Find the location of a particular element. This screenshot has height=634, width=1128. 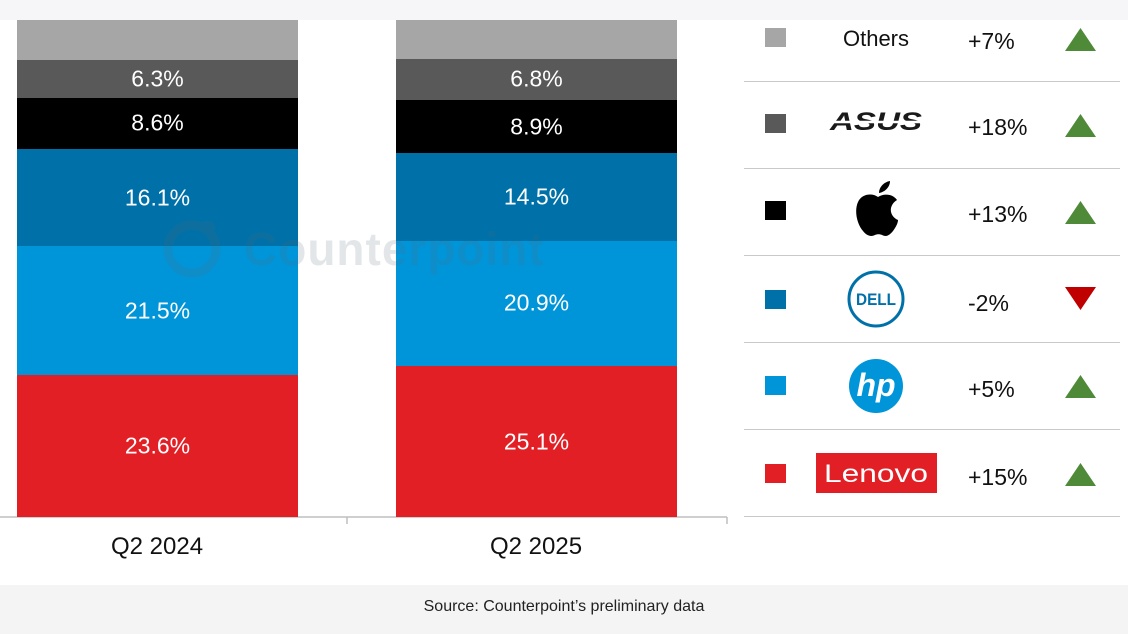

lenovo-logo-icon: Lenovo is located at coordinates (876, 474).